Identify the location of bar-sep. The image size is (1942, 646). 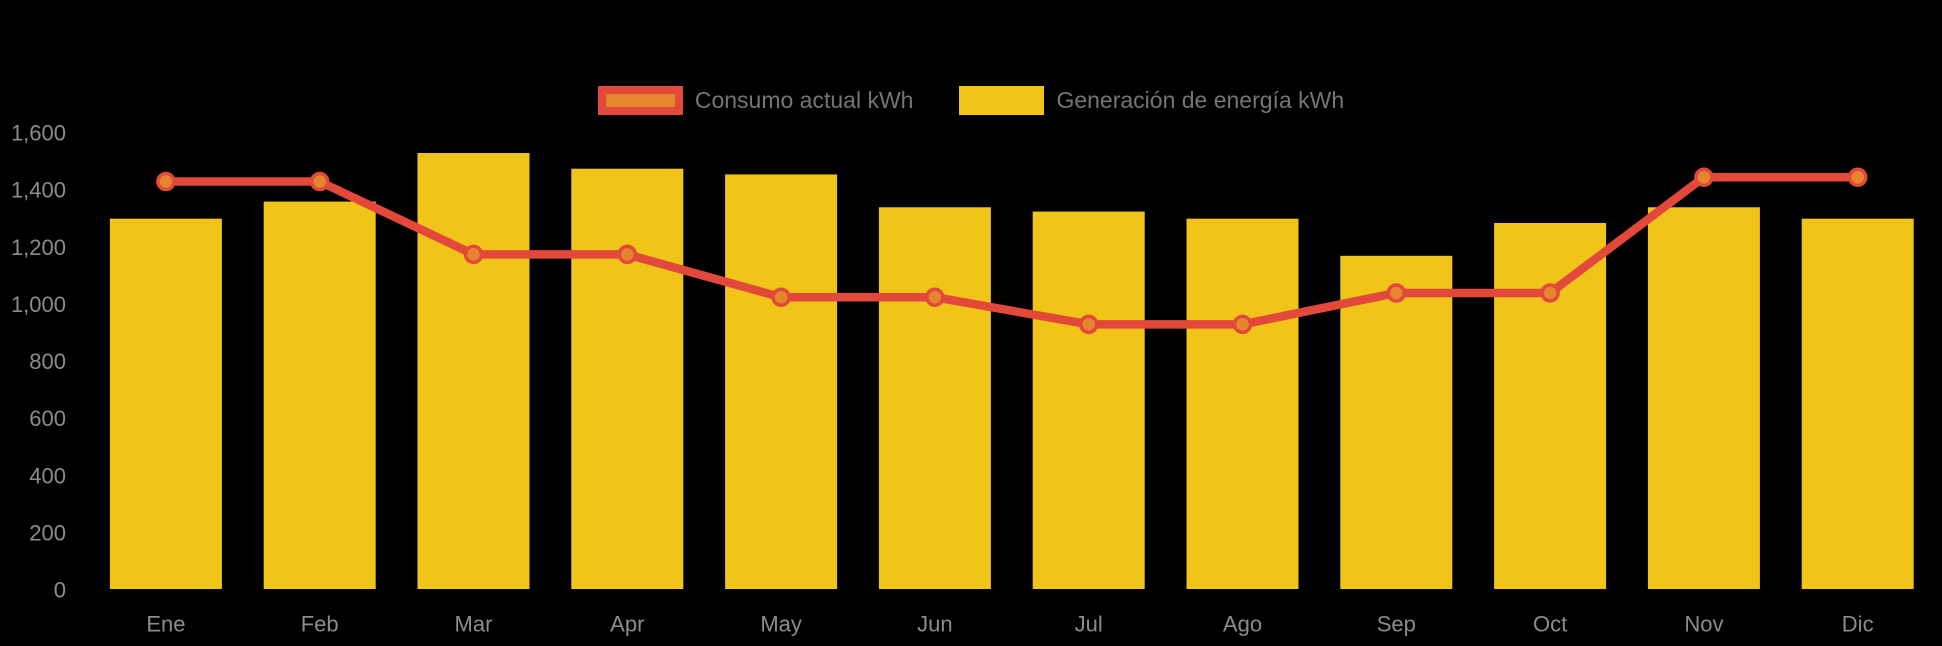
(1396, 422).